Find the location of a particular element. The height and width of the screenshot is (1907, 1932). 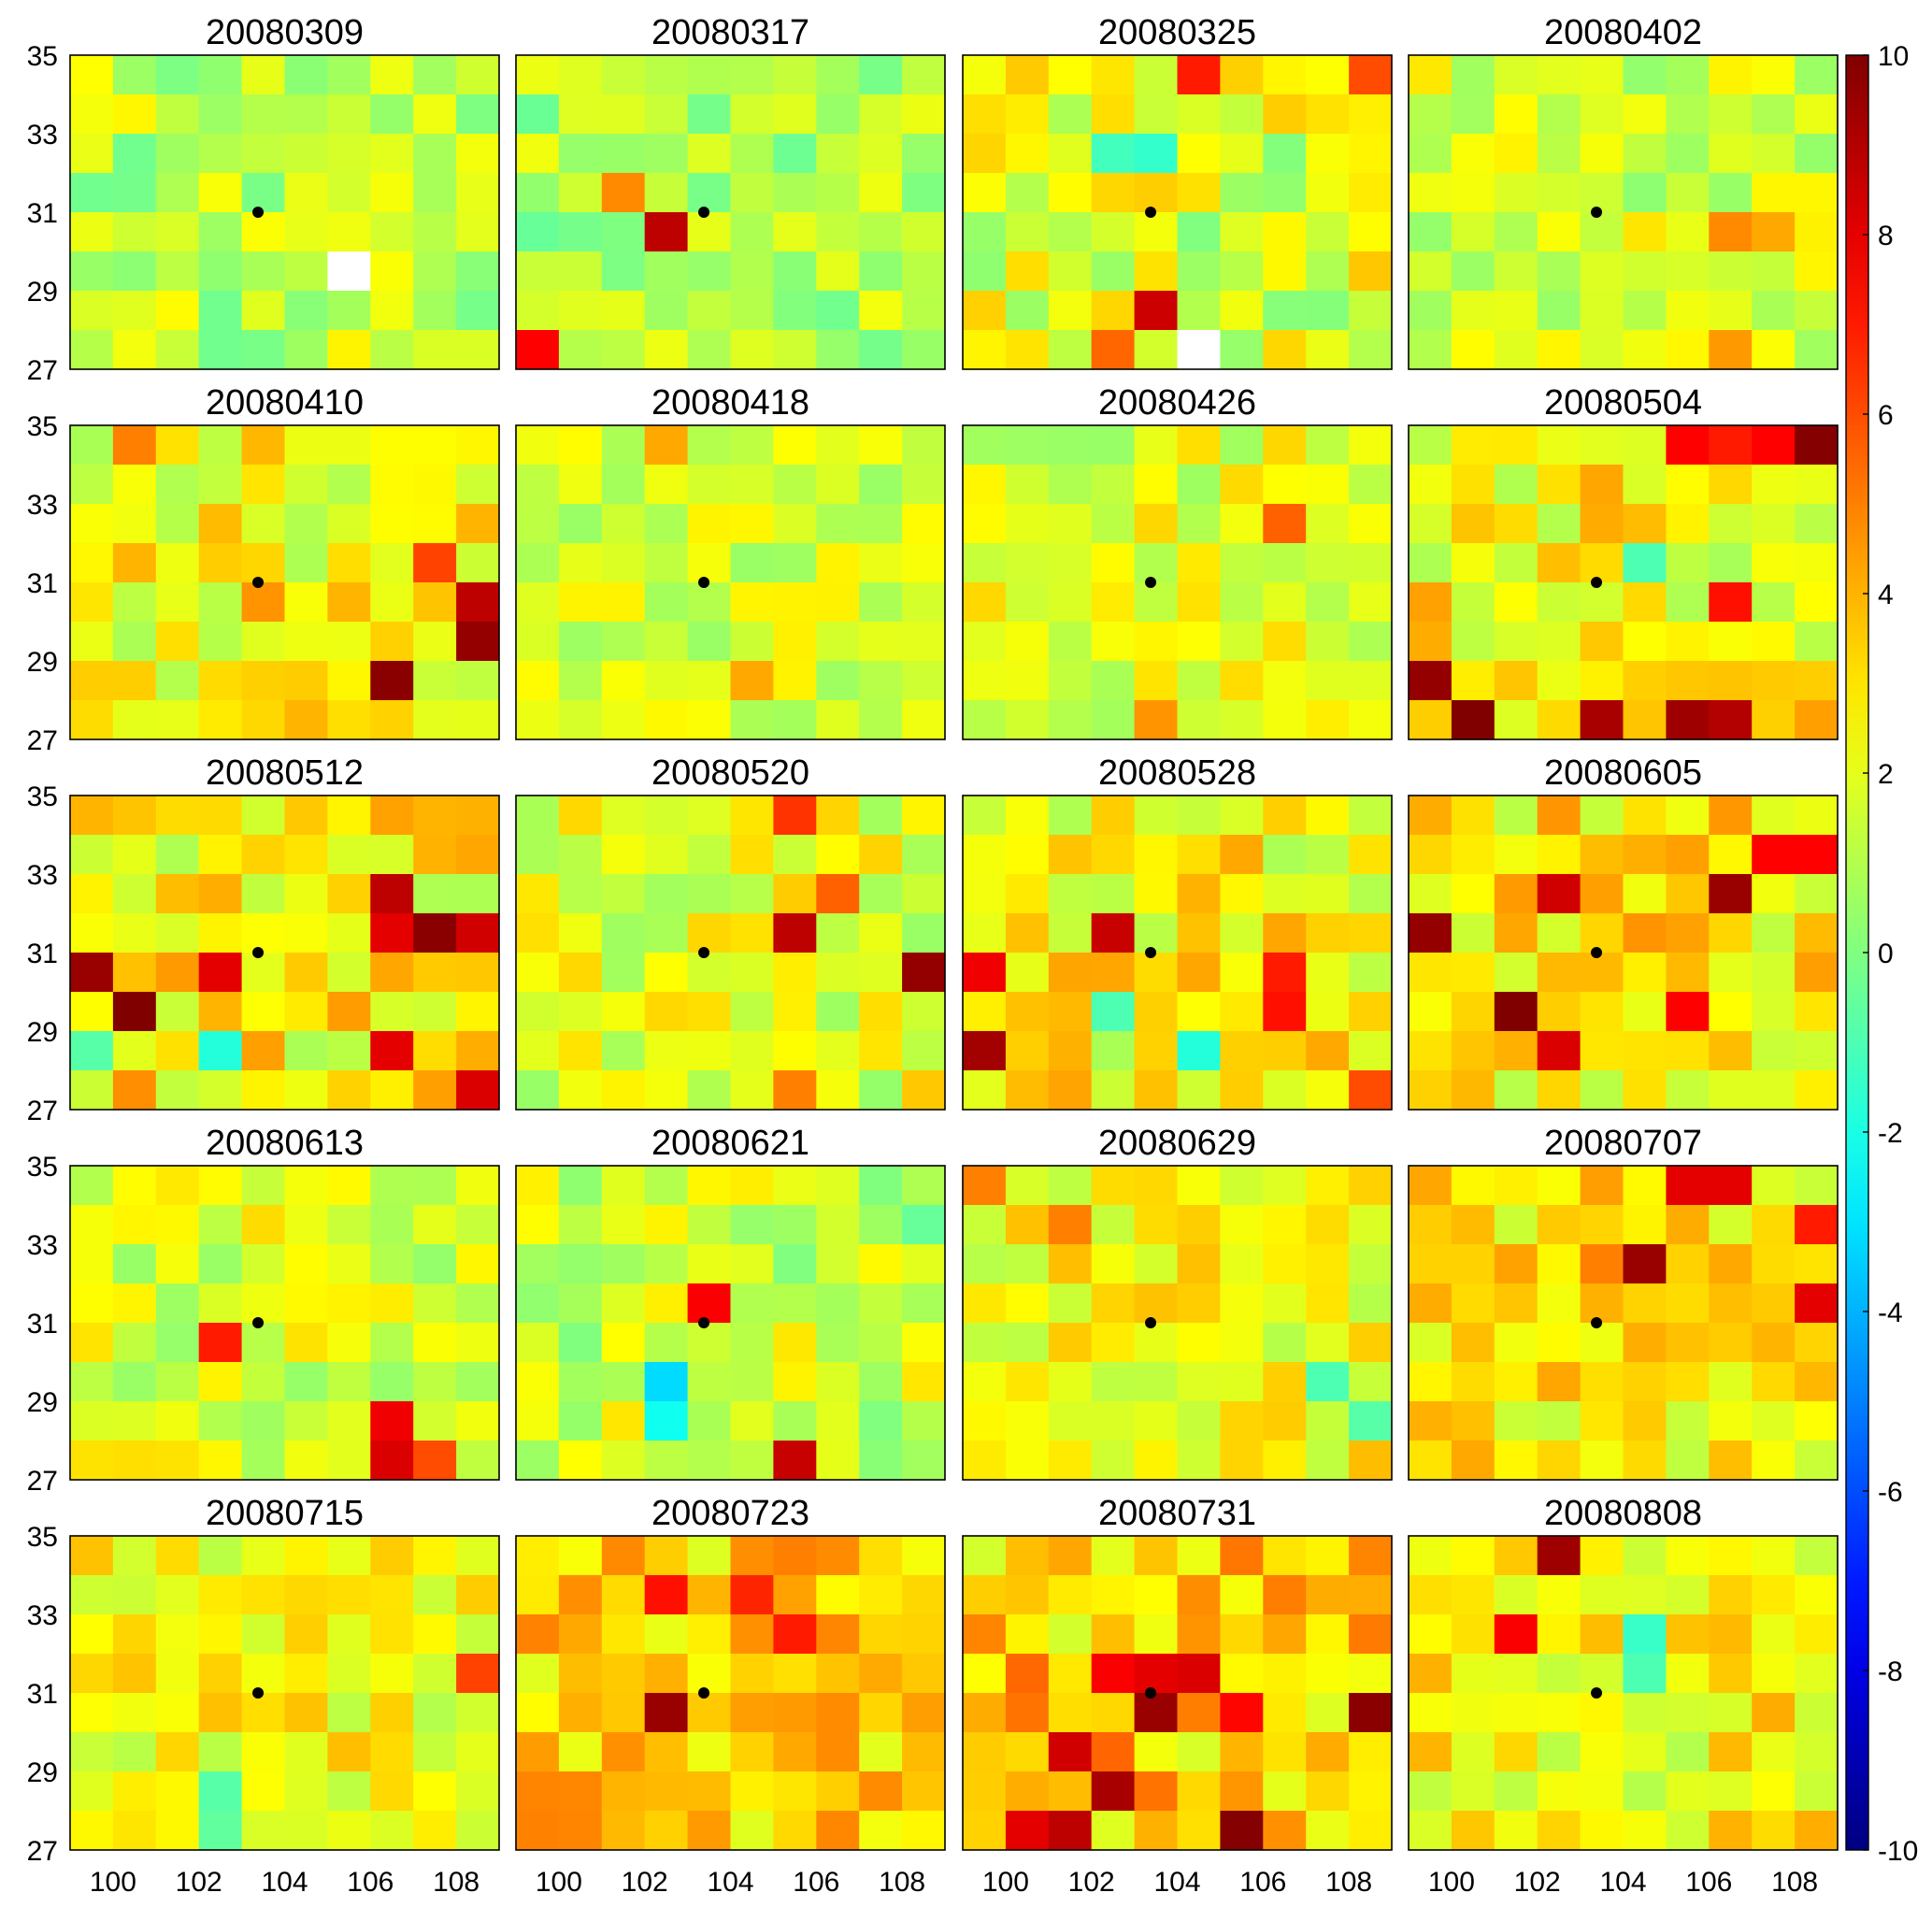

colorbar-tick-label: -6 is located at coordinates (1890, 1492).